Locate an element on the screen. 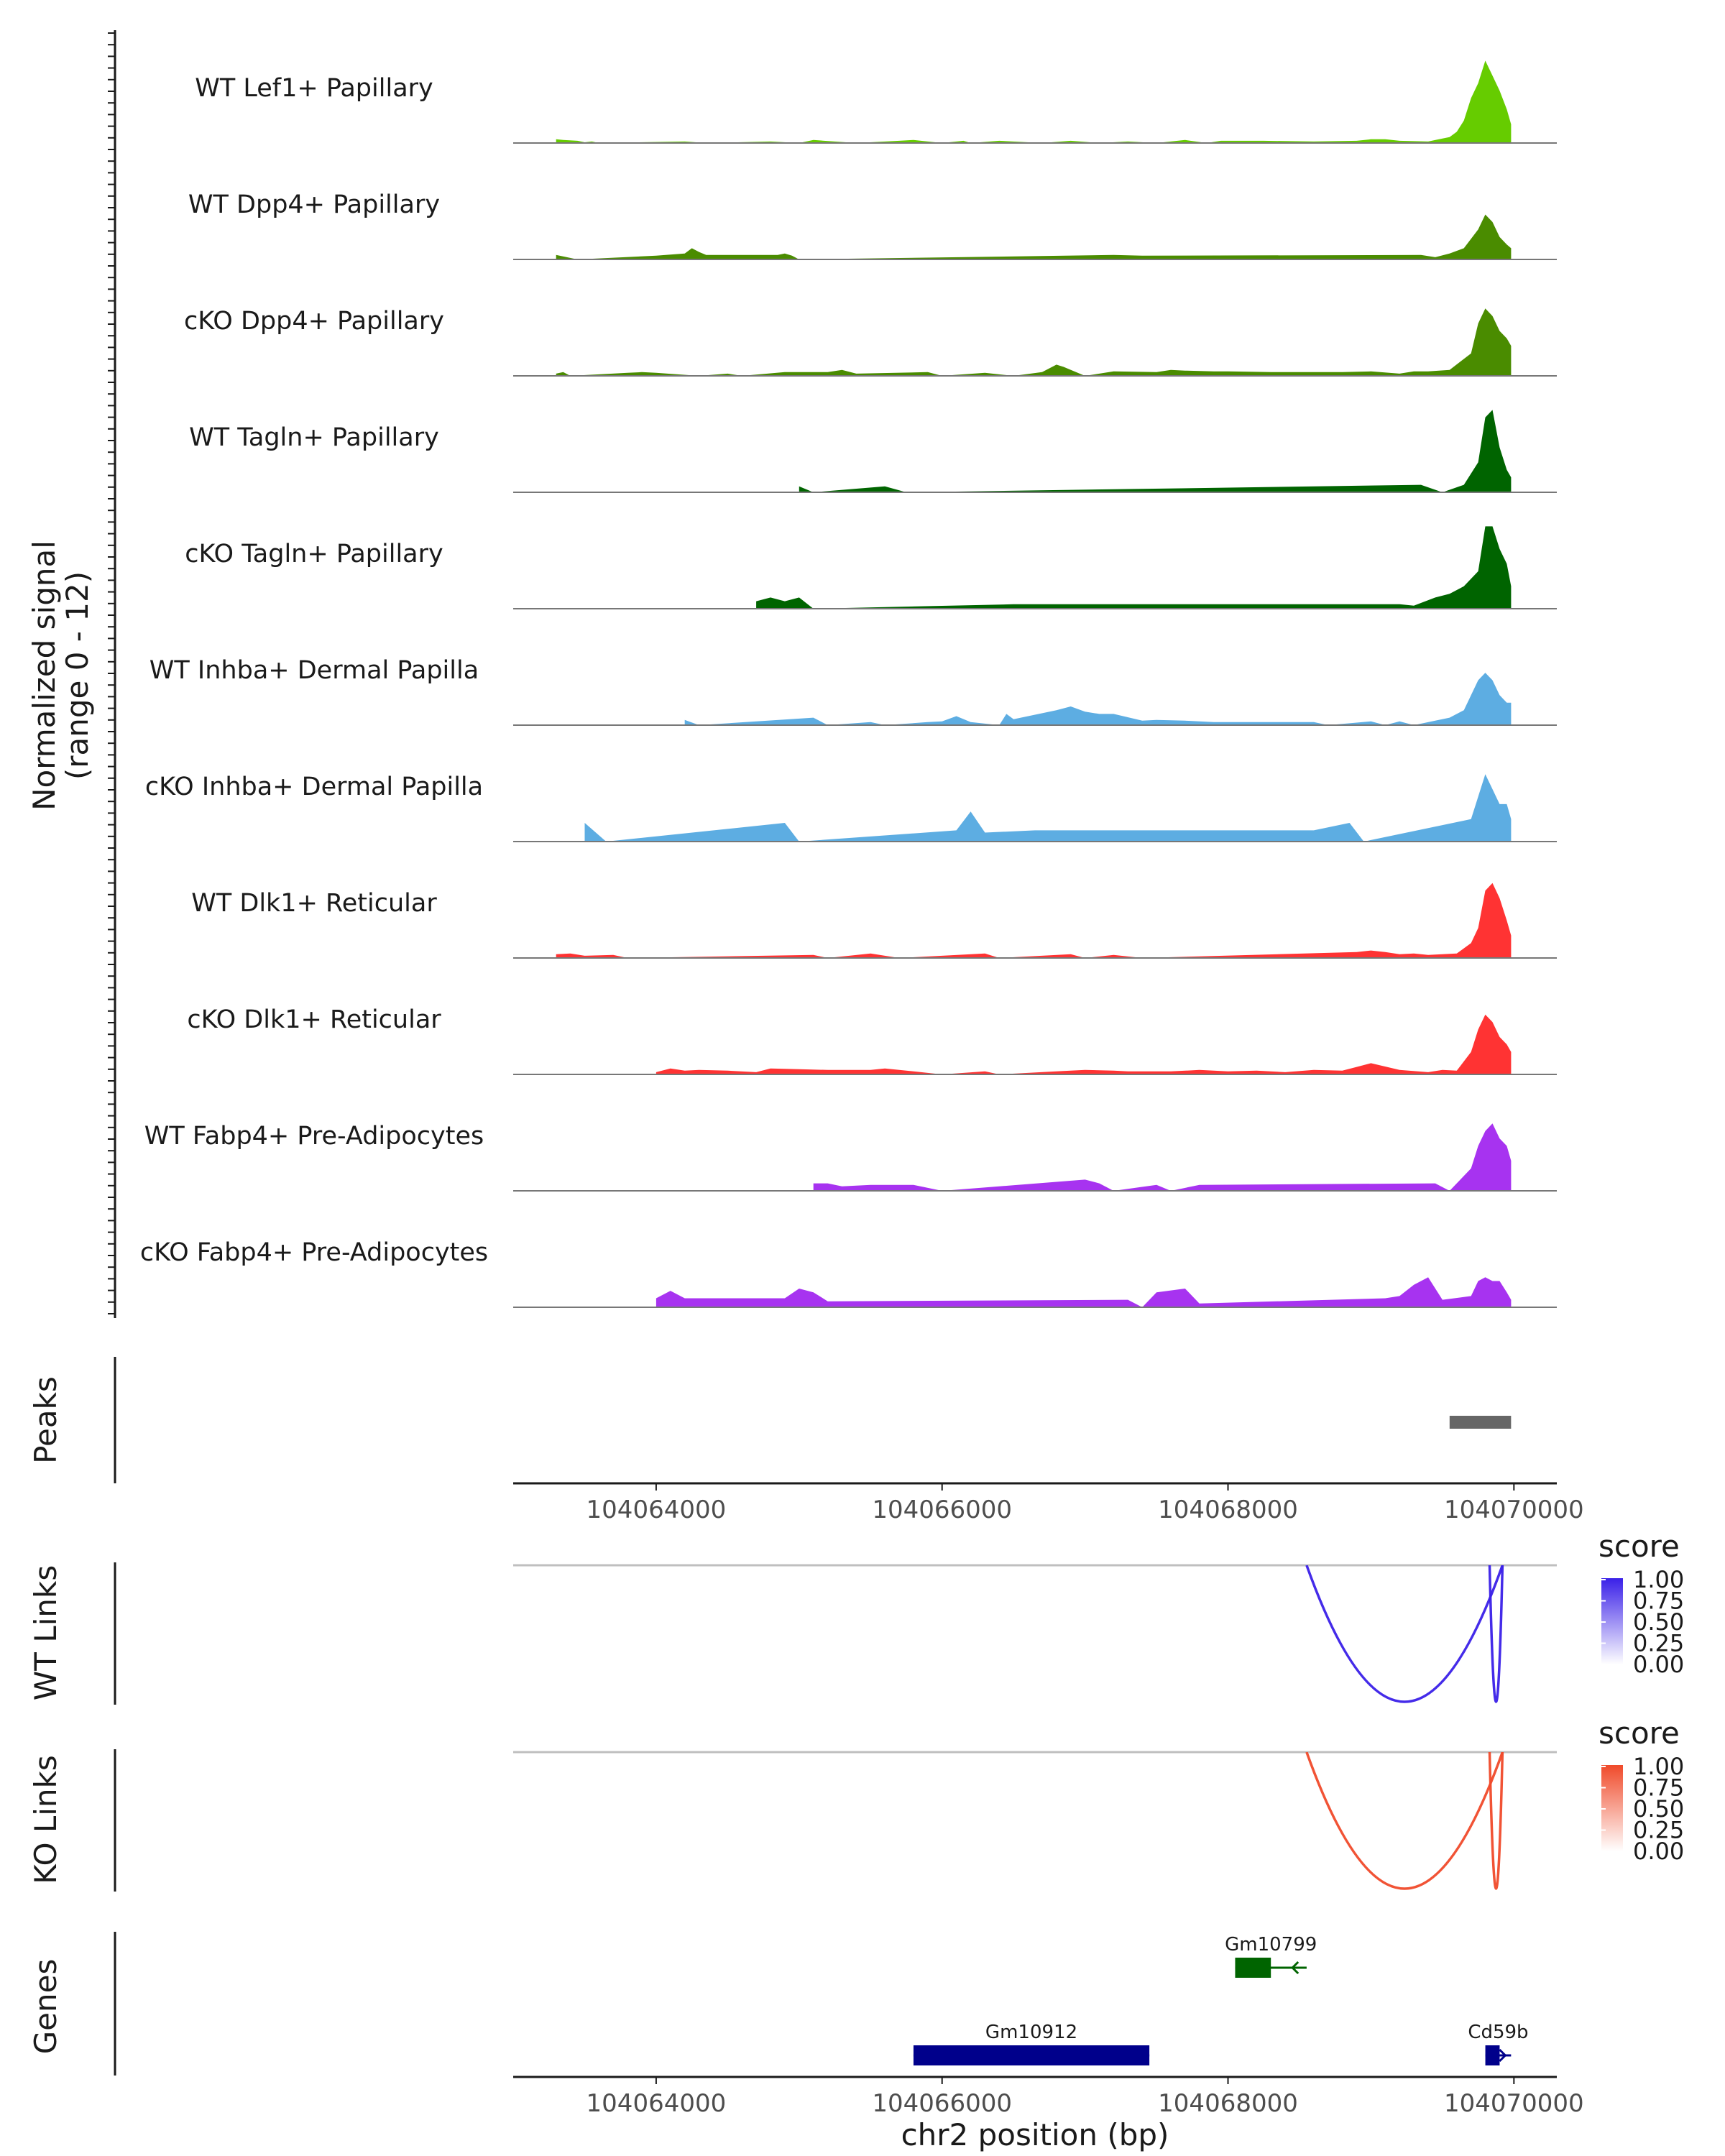 The image size is (1725, 2156). coverage-track-label: WT Inhba+ Dermal Papilla is located at coordinates (314, 670).